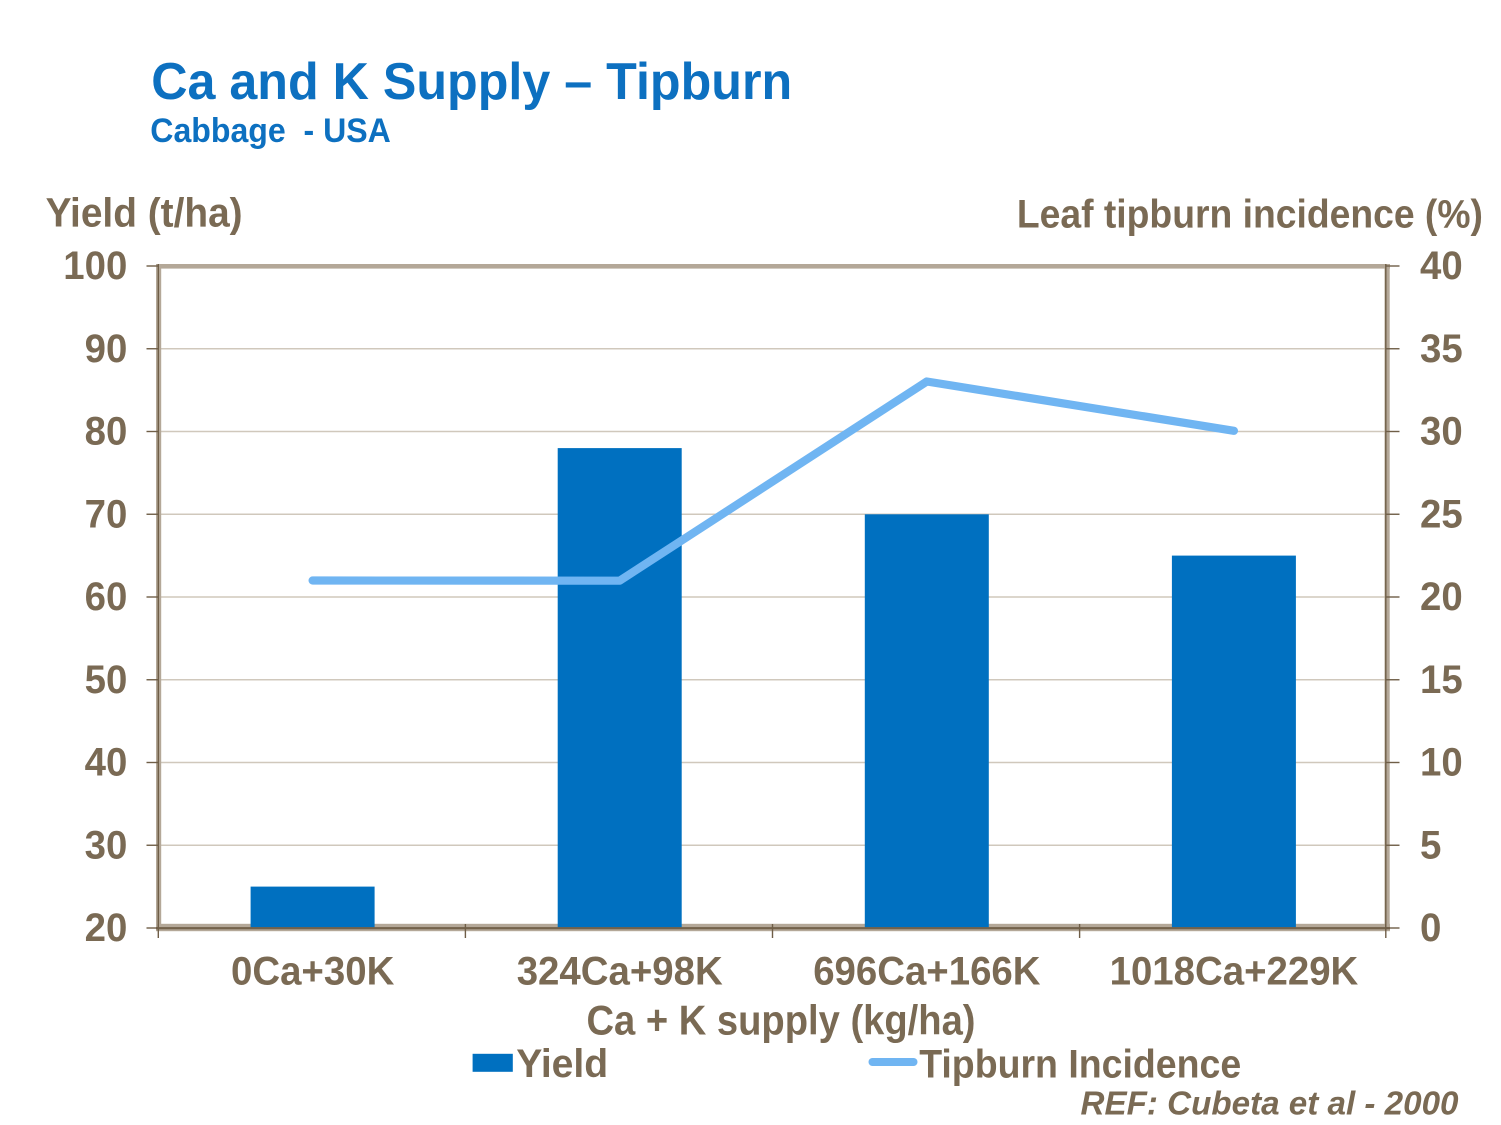  What do you see at coordinates (106, 432) in the screenshot?
I see `svg-text: 80` at bounding box center [106, 432].